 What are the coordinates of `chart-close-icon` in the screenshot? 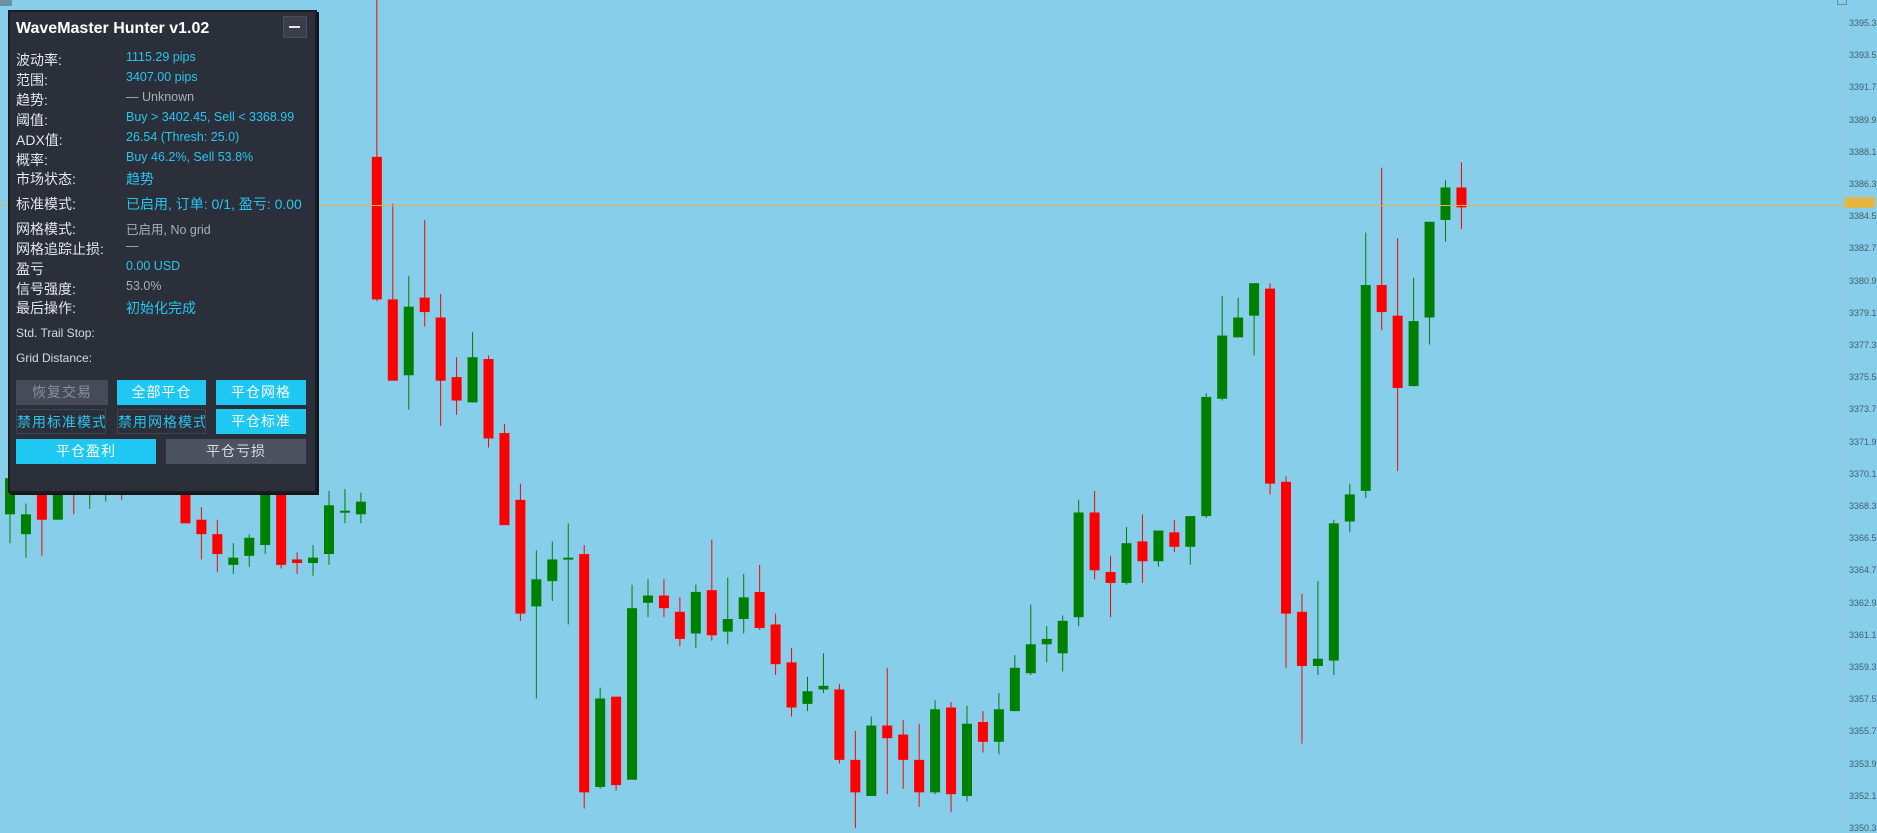 It's located at (1842, 2).